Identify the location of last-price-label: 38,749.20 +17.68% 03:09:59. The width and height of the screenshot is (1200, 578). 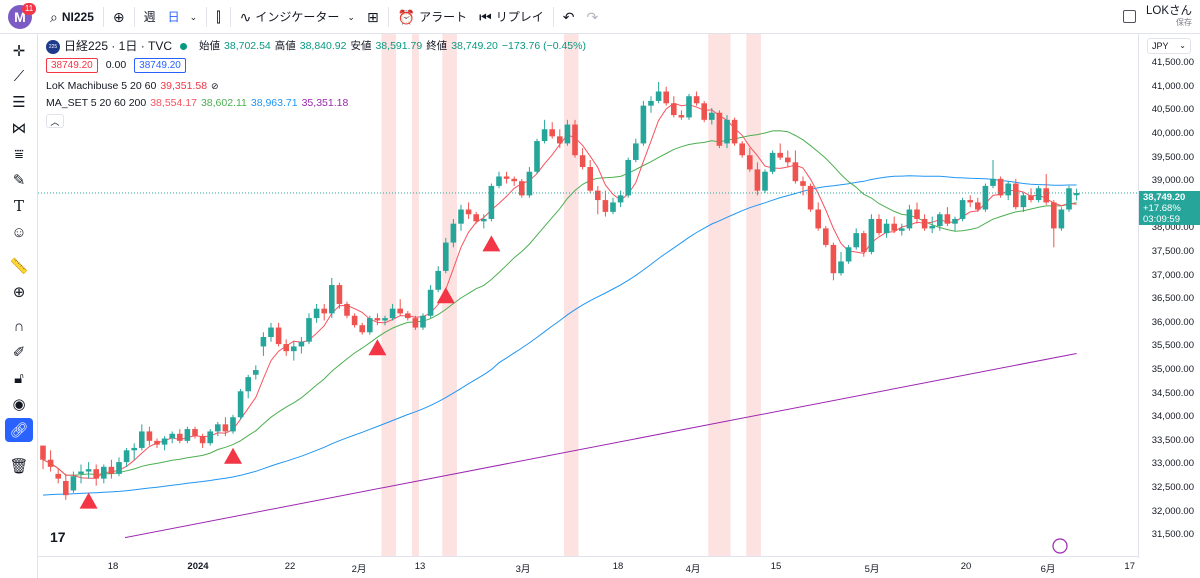
(1169, 208).